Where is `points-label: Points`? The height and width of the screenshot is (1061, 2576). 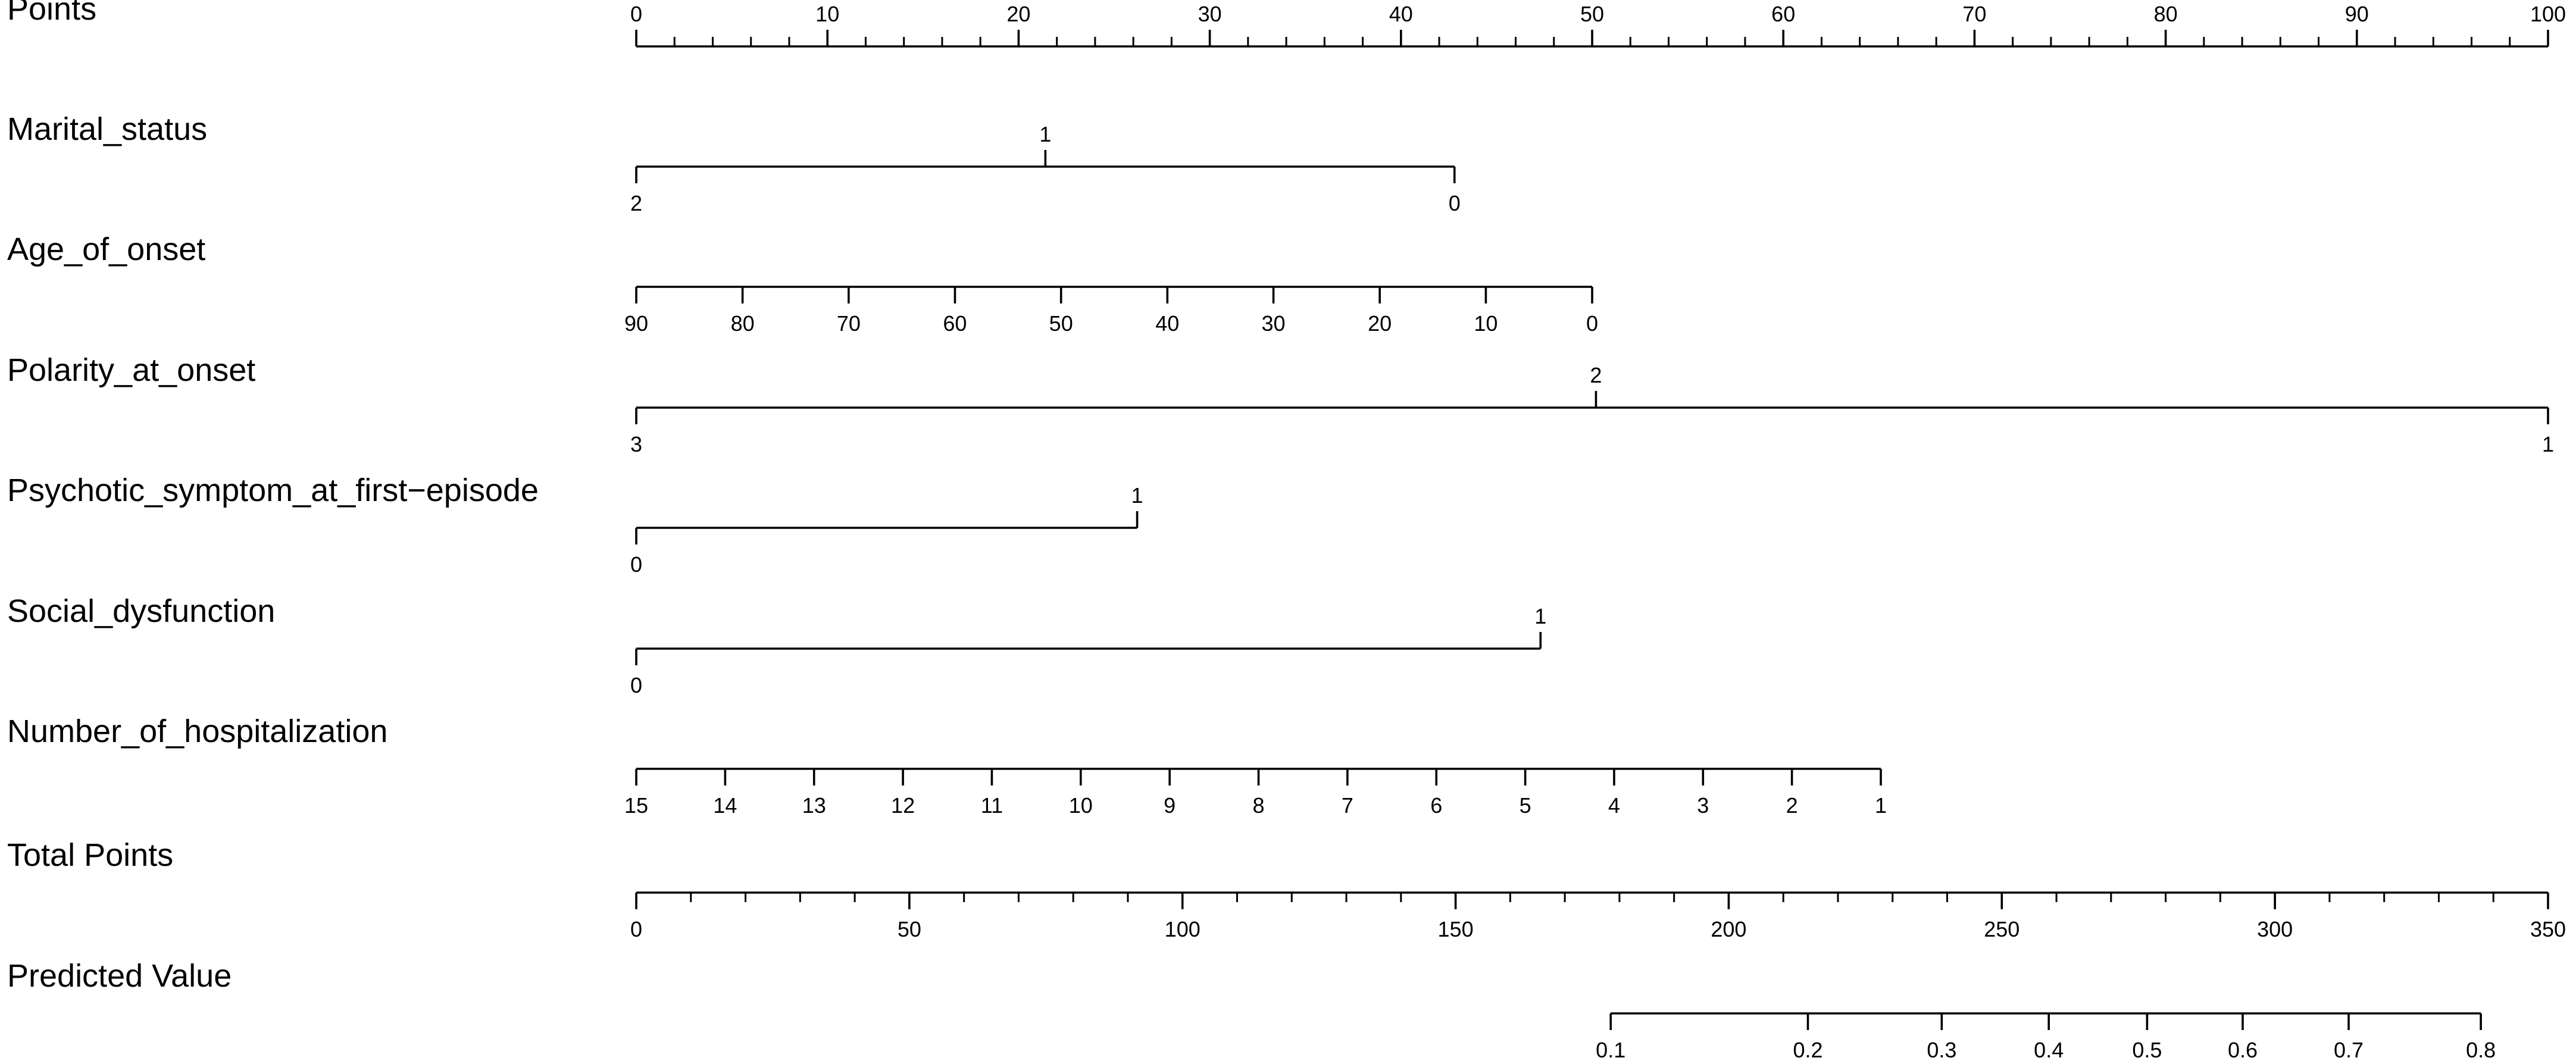 points-label: Points is located at coordinates (51, 13).